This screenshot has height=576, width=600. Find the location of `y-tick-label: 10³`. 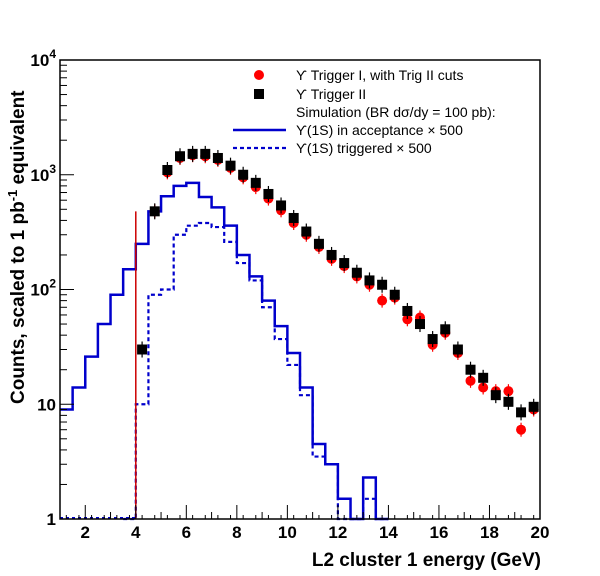

y-tick-label: 10³ is located at coordinates (43, 173).